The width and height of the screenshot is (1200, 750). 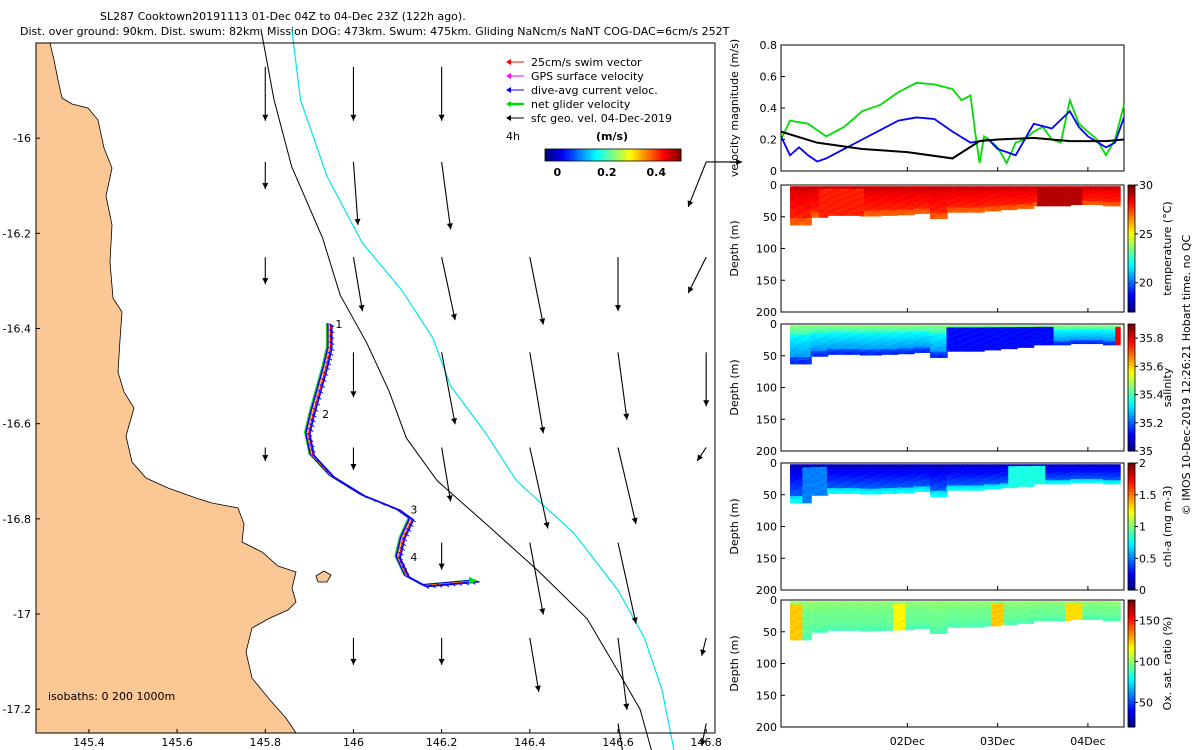 I want to click on temperature-y-tick-label: 150, so click(x=766, y=280).